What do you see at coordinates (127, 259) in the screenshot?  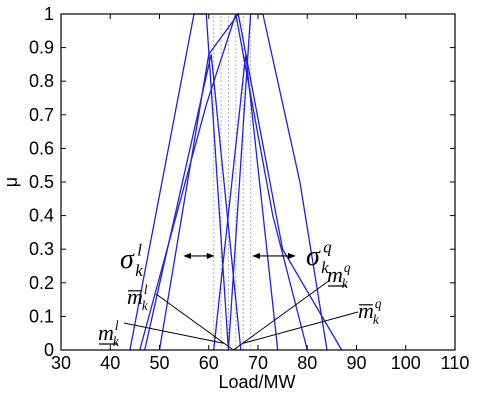 I see `annotation-symbol-0: σ` at bounding box center [127, 259].